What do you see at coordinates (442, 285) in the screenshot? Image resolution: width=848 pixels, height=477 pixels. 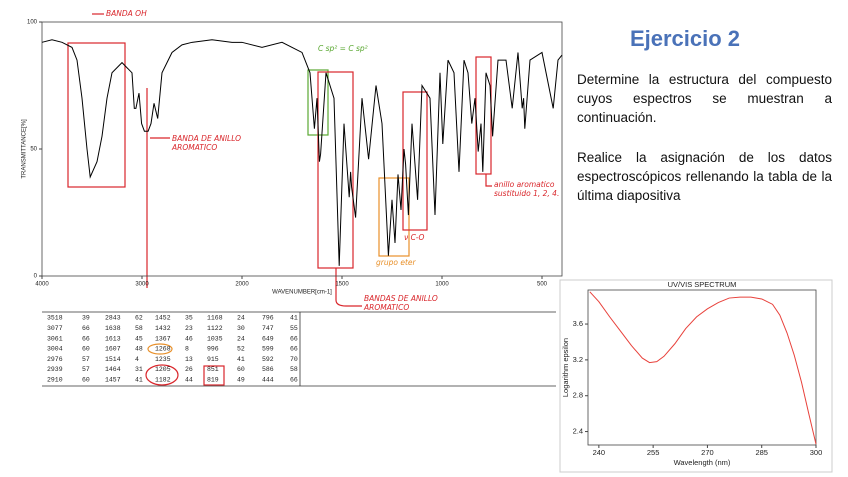 I see `x-tick-label: 1000` at bounding box center [442, 285].